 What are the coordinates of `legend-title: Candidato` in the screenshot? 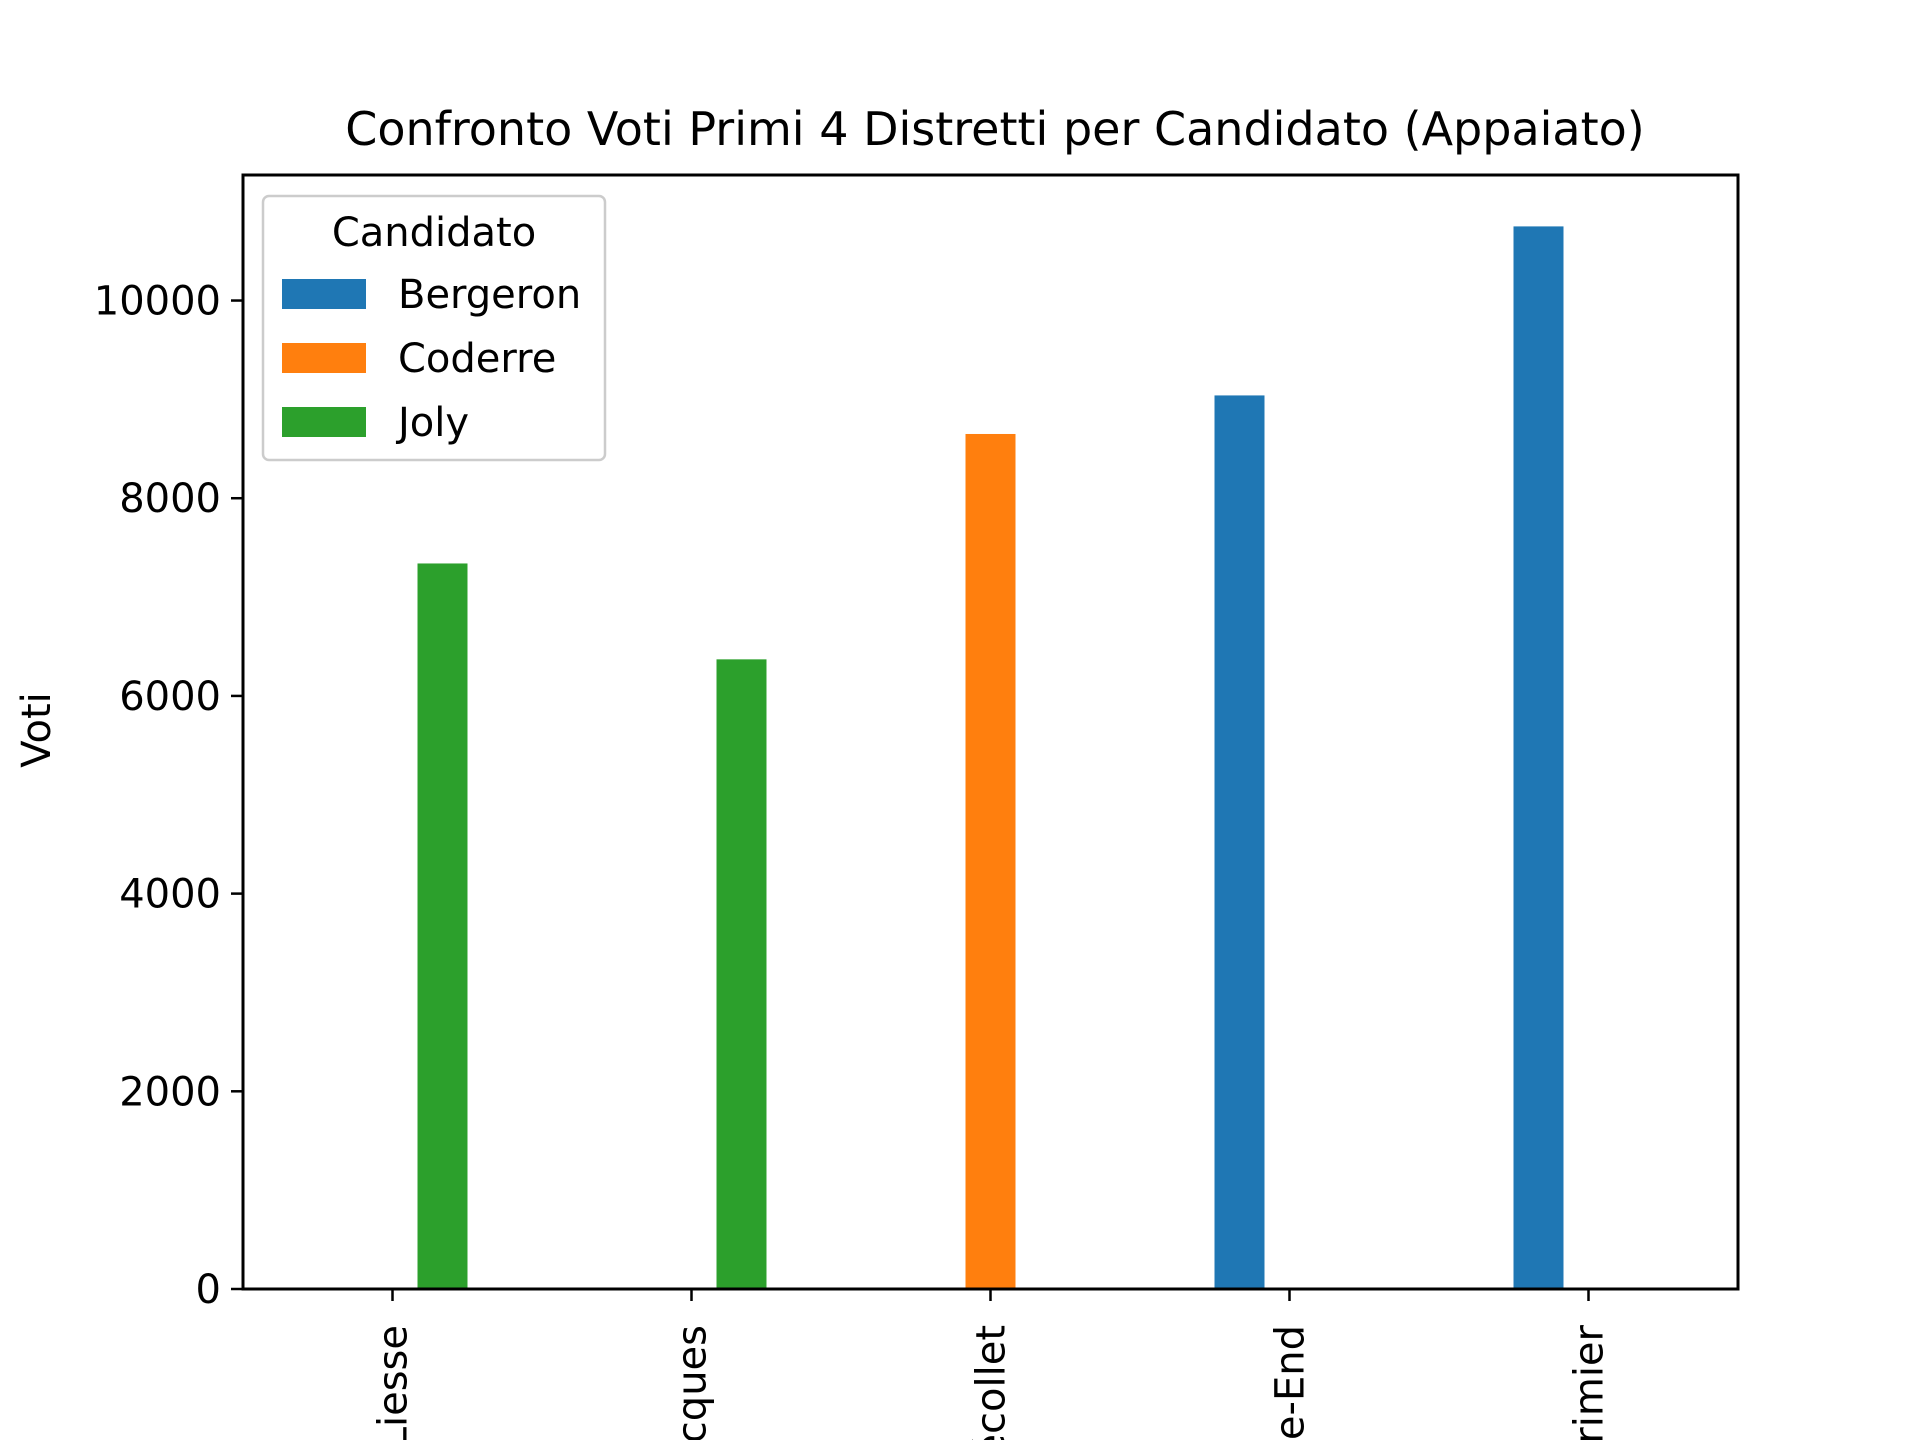 It's located at (434, 233).